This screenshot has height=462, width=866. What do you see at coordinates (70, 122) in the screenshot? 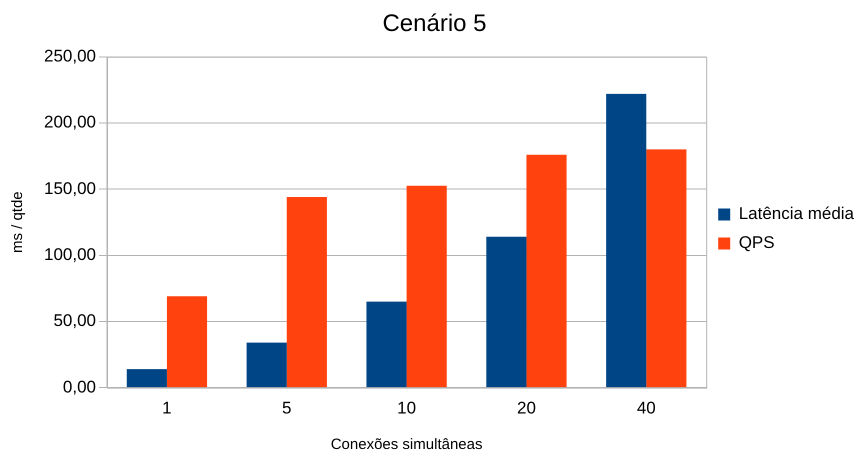
I see `y-tick-label: 200,00` at bounding box center [70, 122].